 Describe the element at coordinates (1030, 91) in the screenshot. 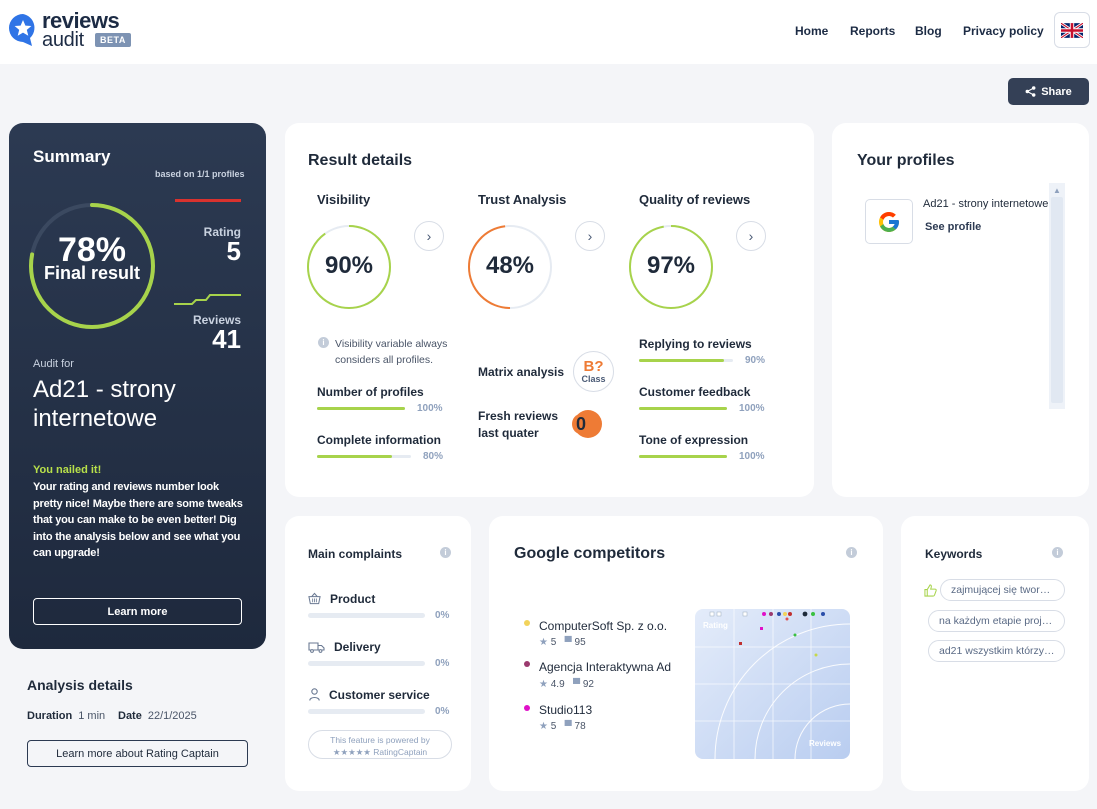

I see `share-icon` at that location.